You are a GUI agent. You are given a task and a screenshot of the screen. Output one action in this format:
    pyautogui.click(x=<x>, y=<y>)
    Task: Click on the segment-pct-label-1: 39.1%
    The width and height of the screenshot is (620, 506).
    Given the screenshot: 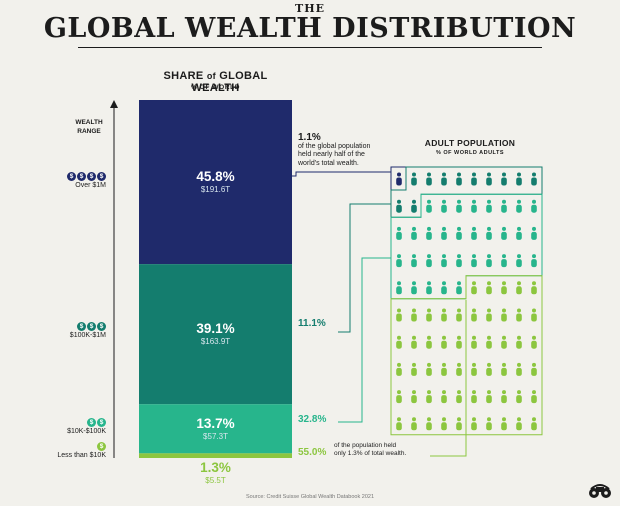 What is the action you would take?
    pyautogui.click(x=215, y=329)
    